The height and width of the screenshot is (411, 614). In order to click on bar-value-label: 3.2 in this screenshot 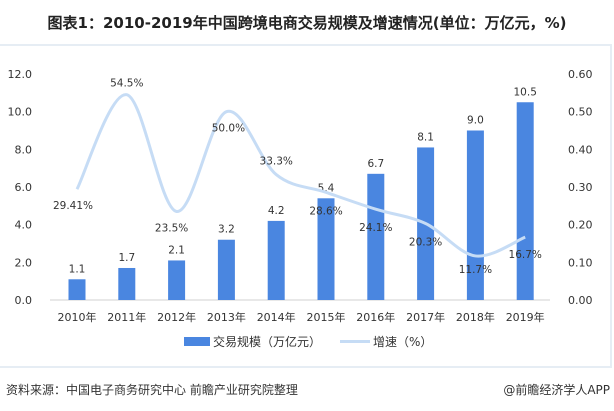, I will do `click(226, 230)`.